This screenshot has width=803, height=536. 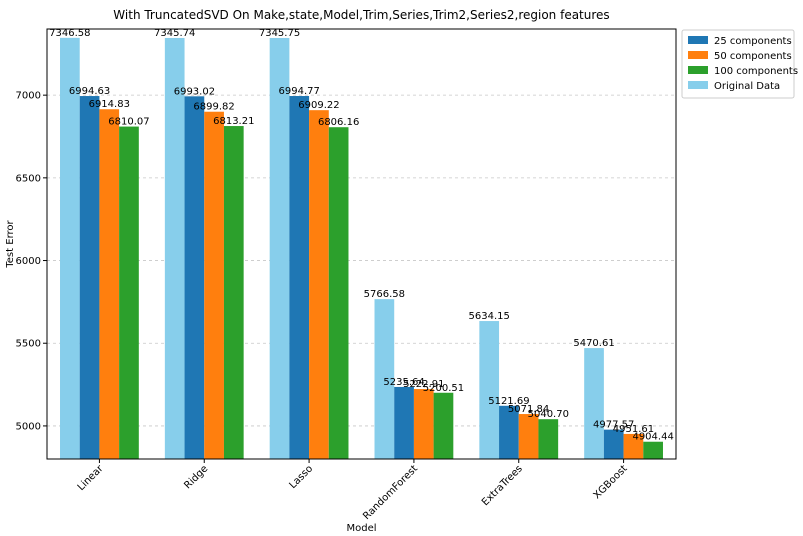 What do you see at coordinates (69, 33) in the screenshot?
I see `data-label: 7346.58` at bounding box center [69, 33].